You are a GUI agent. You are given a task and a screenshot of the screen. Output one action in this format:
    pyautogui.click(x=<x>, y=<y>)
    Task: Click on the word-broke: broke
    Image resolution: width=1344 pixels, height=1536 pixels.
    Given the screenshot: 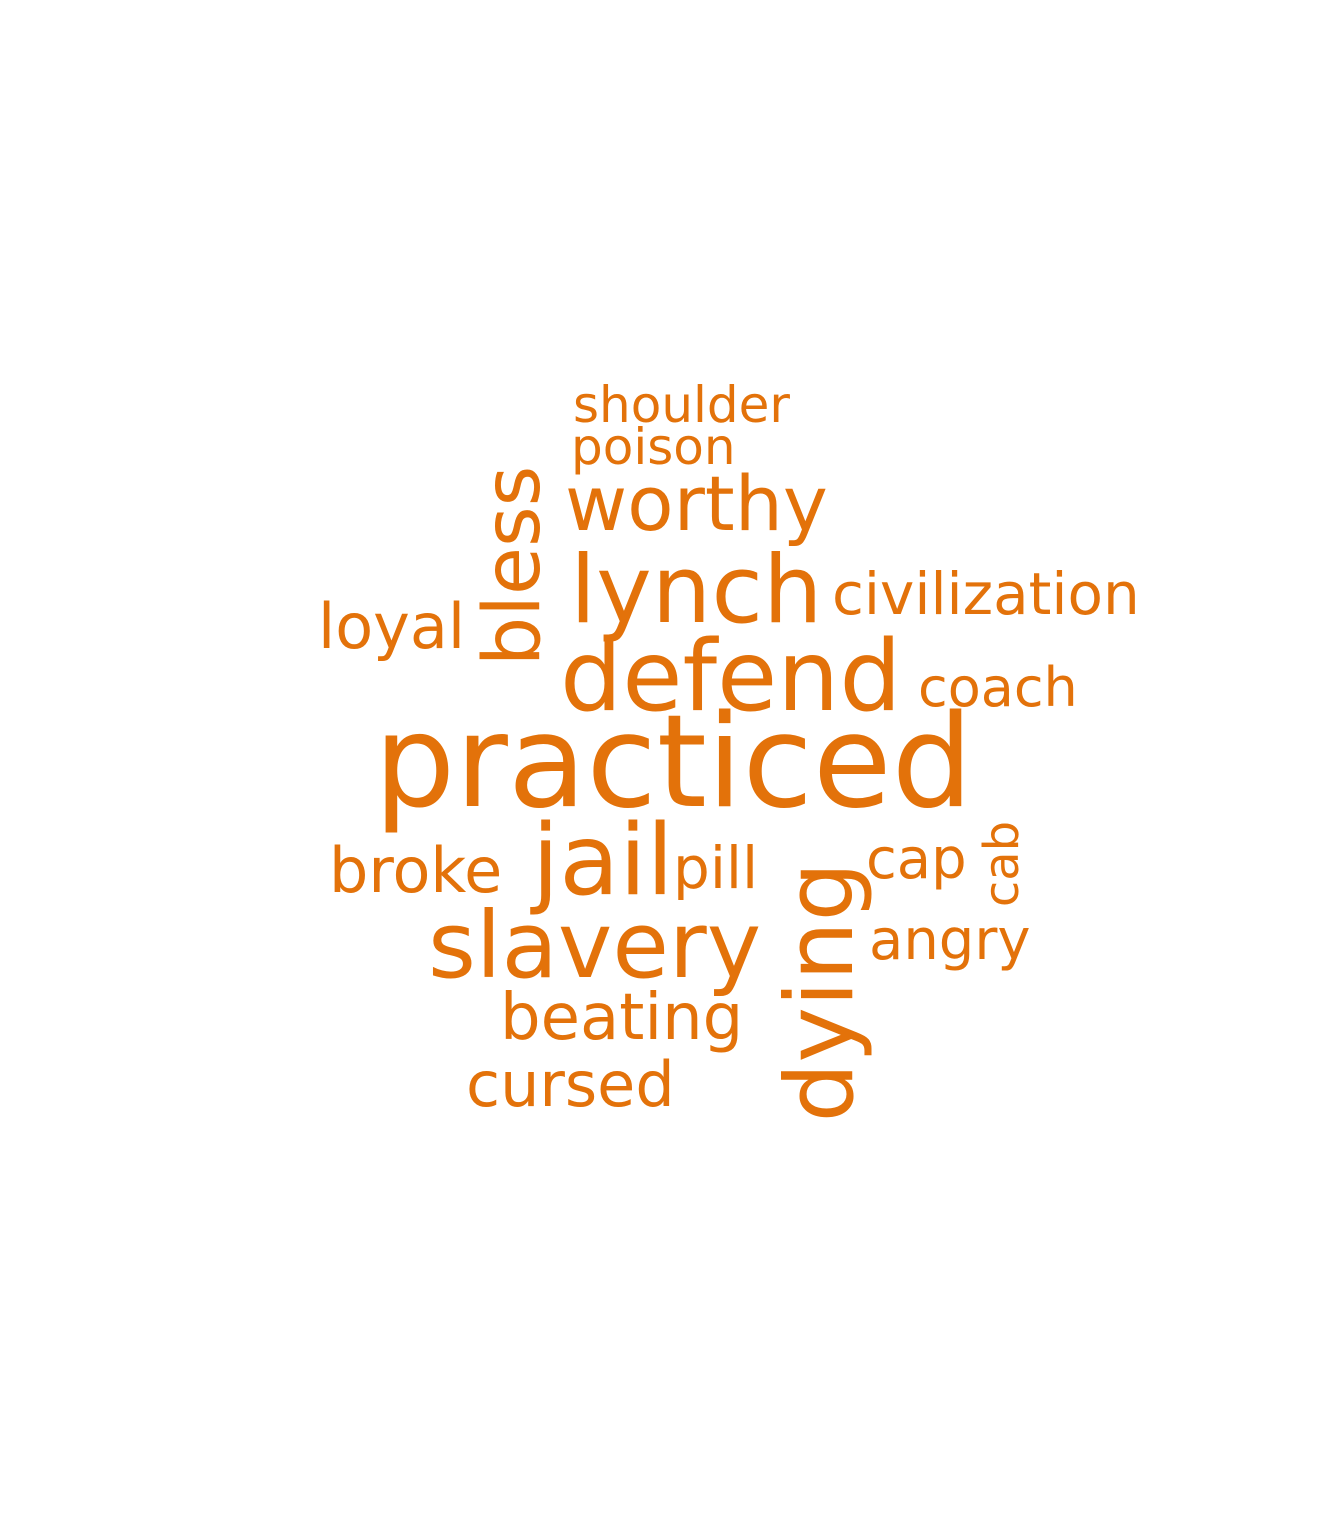 What is the action you would take?
    pyautogui.click(x=416, y=870)
    